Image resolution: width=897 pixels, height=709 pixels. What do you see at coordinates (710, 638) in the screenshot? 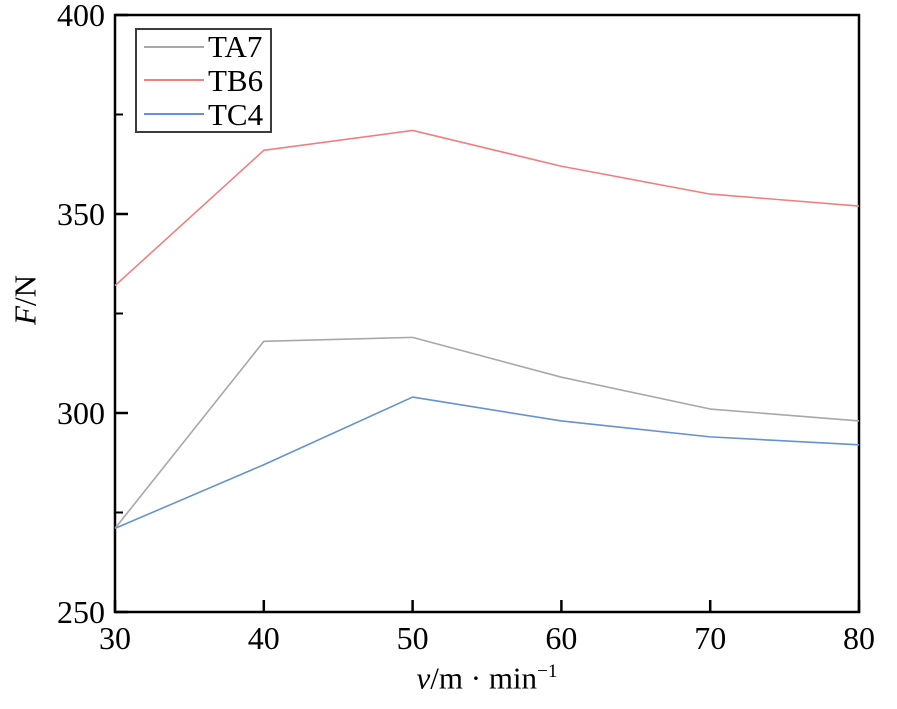
I see `x-tick-label: 70` at bounding box center [710, 638].